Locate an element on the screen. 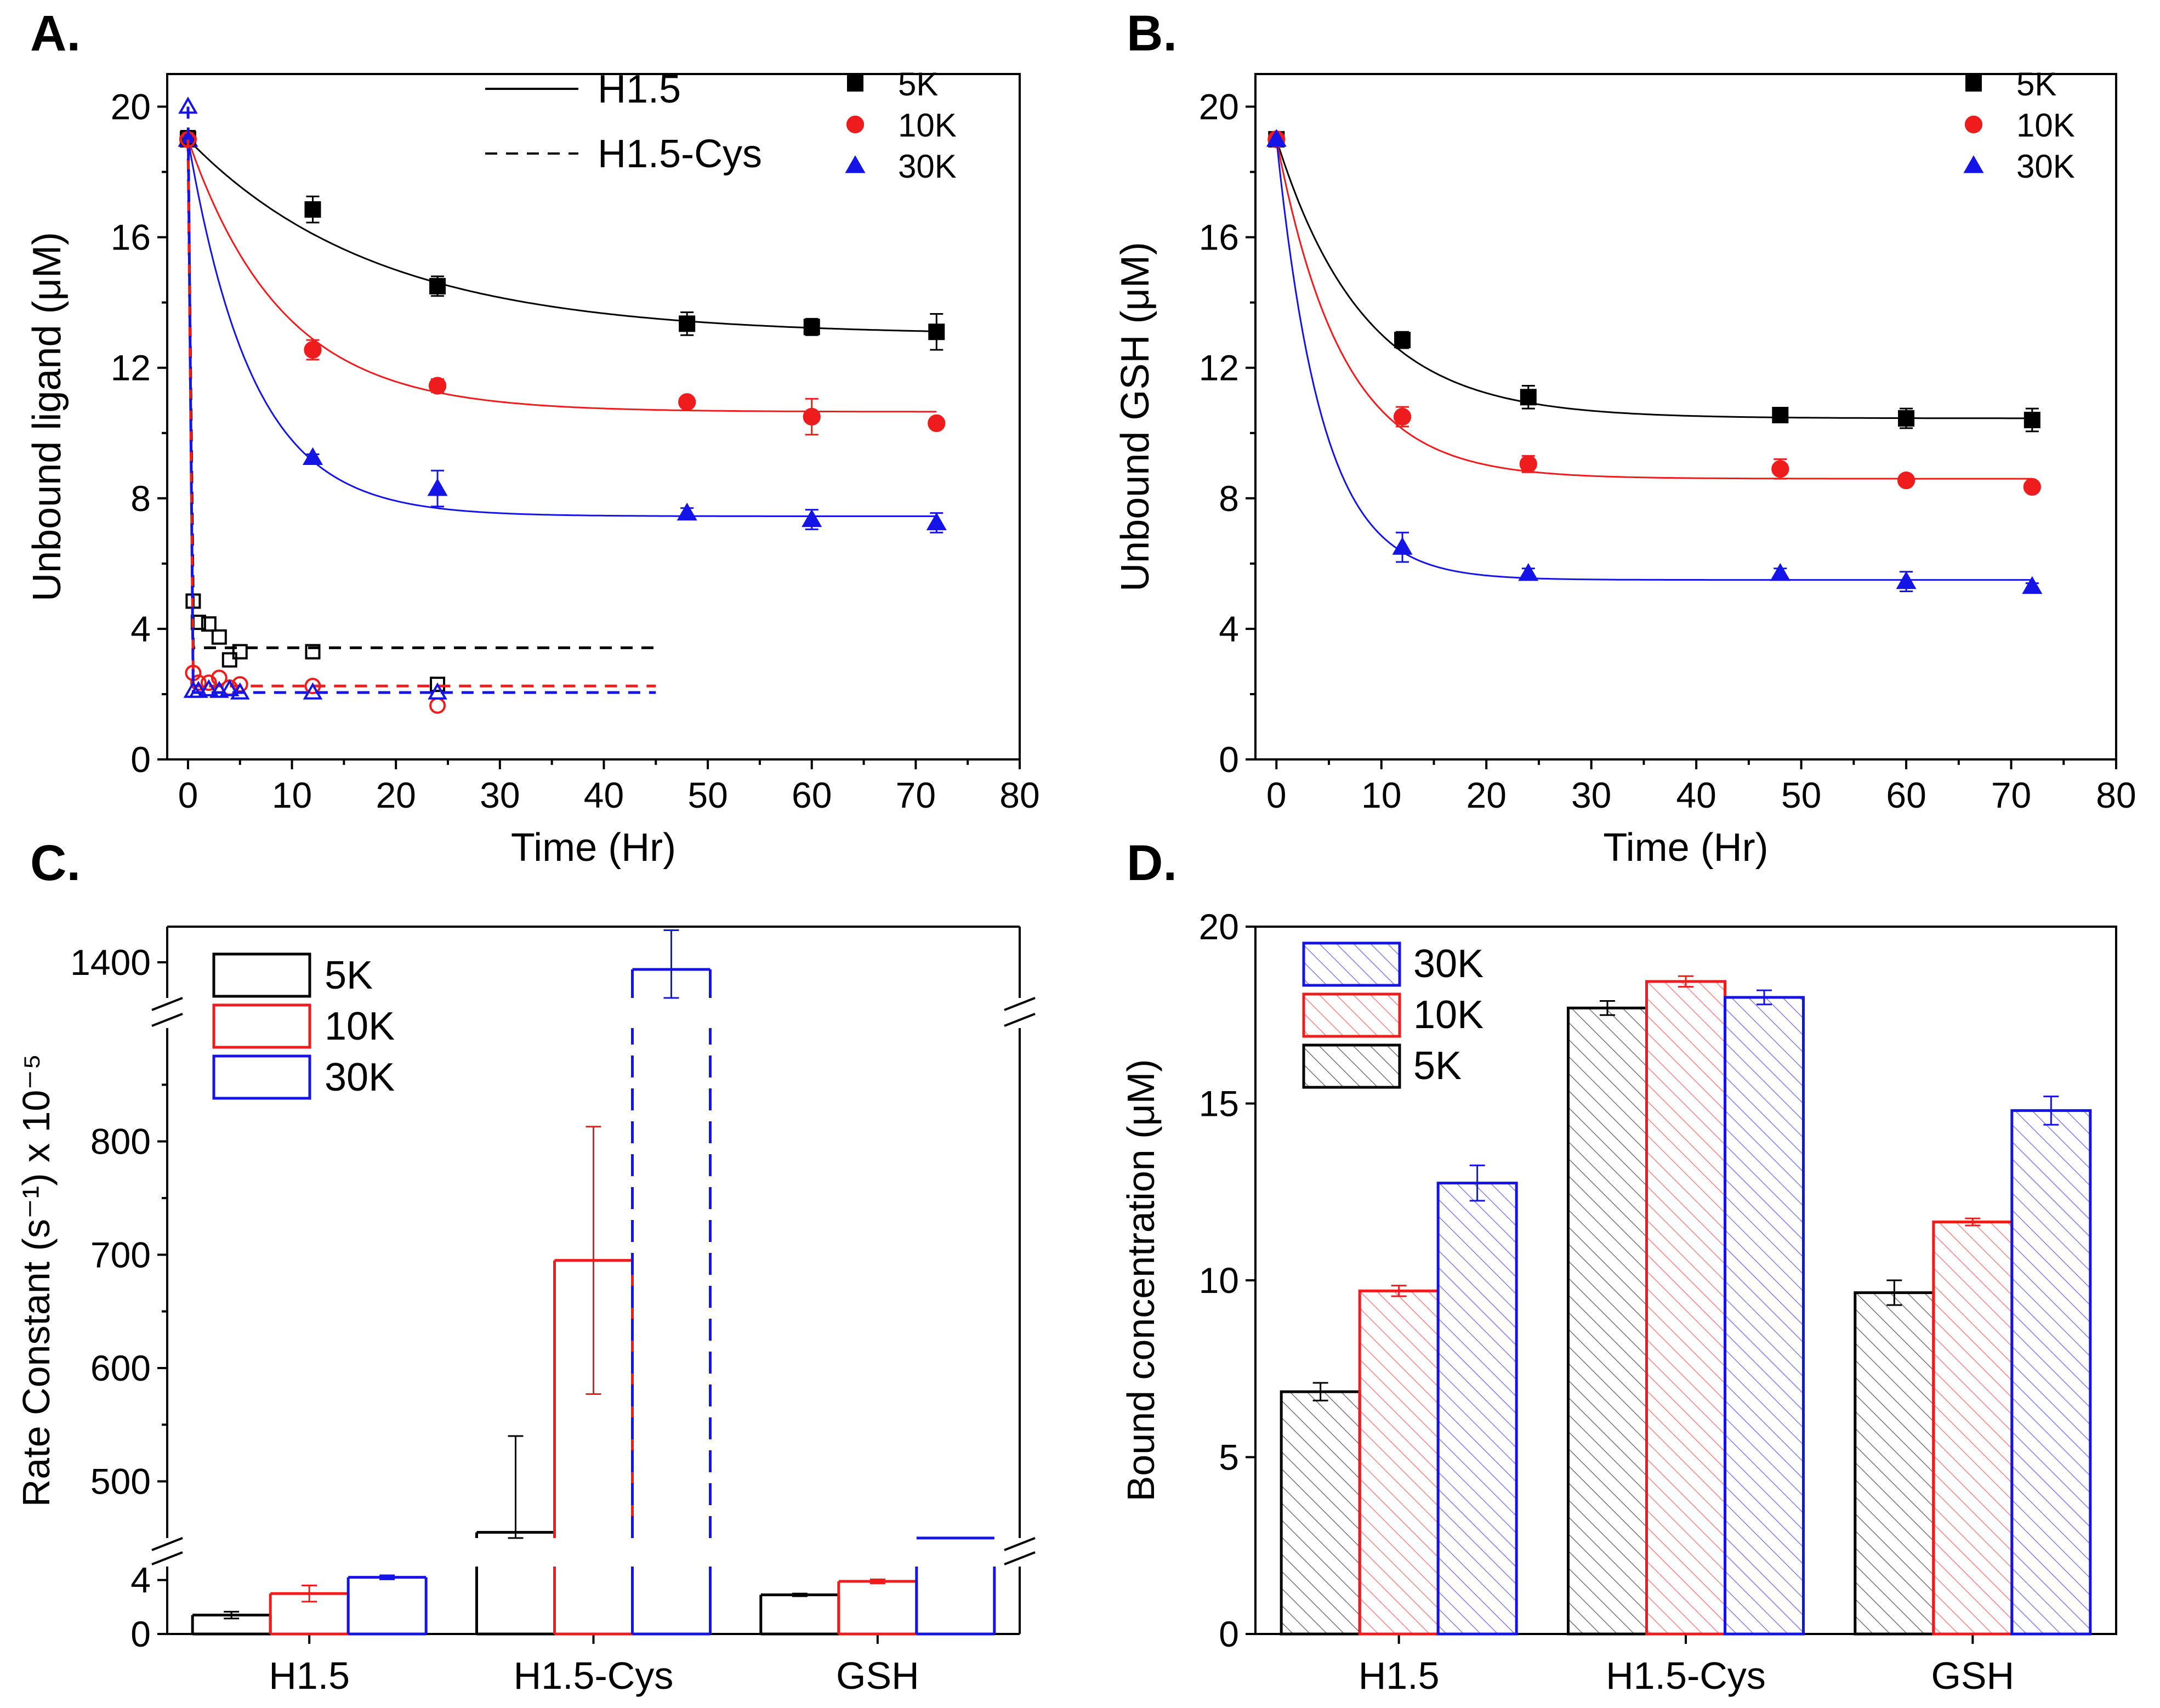  x-tick-label: 40 is located at coordinates (604, 795).